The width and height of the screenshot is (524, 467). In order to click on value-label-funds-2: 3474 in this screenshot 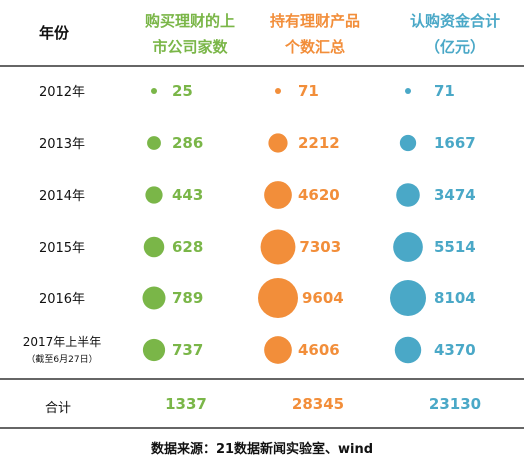, I will do `click(455, 195)`.